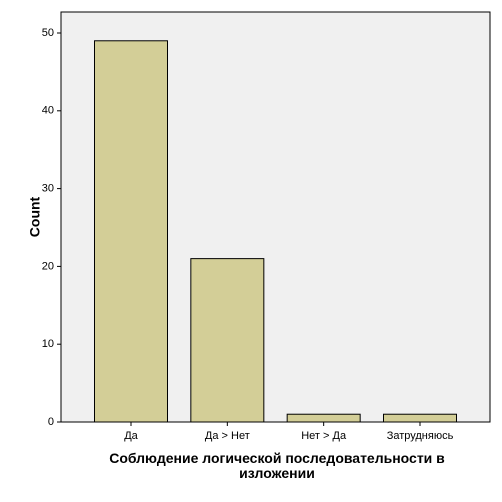 This screenshot has height=502, width=502. What do you see at coordinates (48, 266) in the screenshot?
I see `y-tick-label: 20` at bounding box center [48, 266].